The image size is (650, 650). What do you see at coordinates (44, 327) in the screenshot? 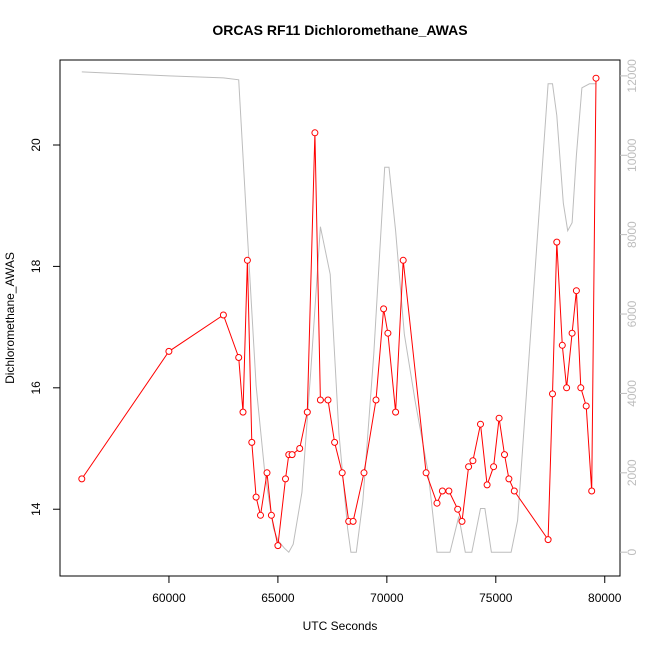
I see `y-axis: 14 16 18 20` at bounding box center [44, 327].